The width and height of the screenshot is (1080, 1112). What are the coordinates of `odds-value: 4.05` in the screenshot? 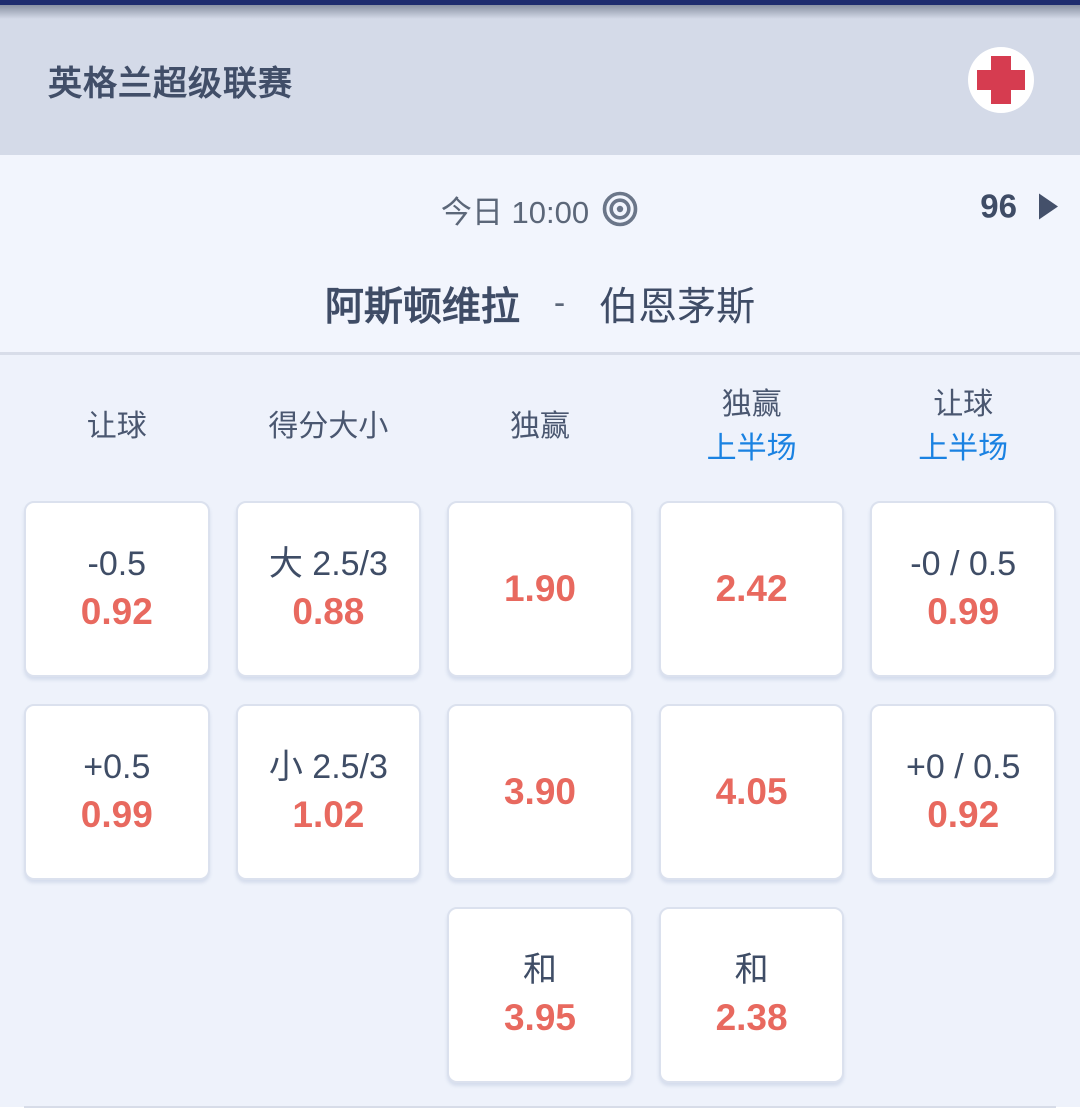 It's located at (751, 791).